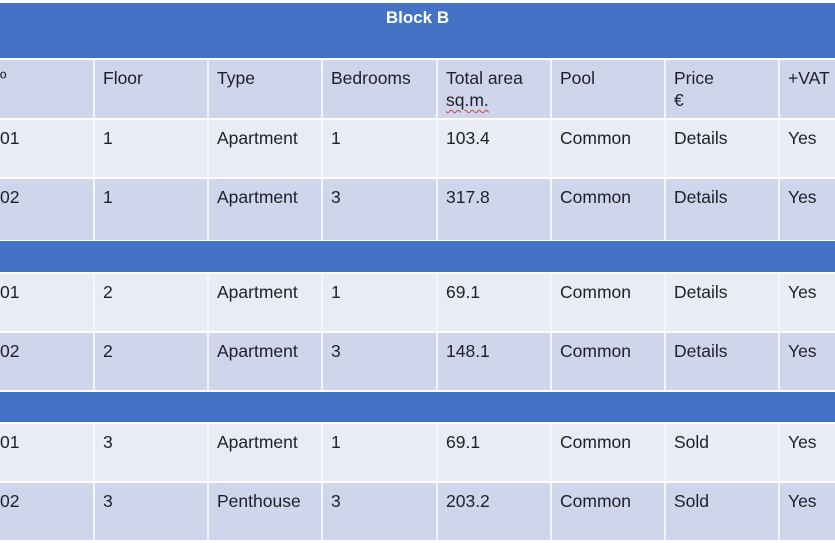  Describe the element at coordinates (152, 361) in the screenshot. I see `cell-floor: 2` at that location.